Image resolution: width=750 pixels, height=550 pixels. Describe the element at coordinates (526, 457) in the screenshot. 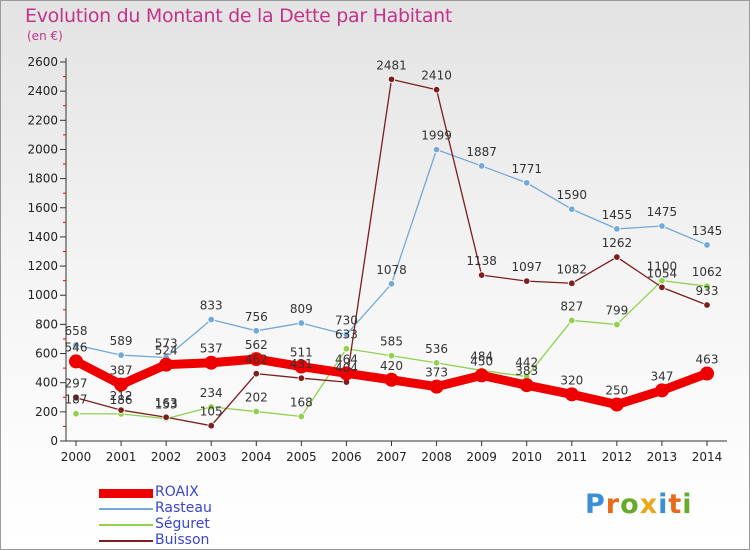

I see `x-tick-label: 2010` at that location.